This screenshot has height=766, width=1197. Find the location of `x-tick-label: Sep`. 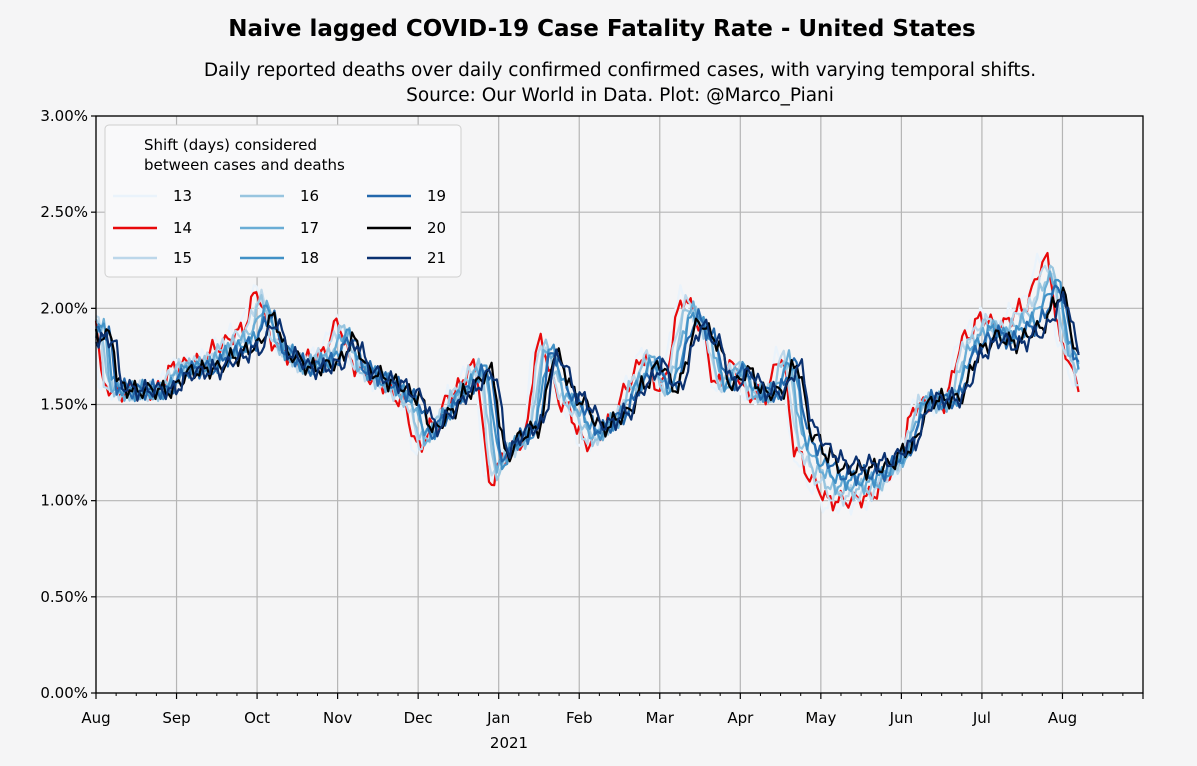

x-tick-label: Sep is located at coordinates (176, 718).